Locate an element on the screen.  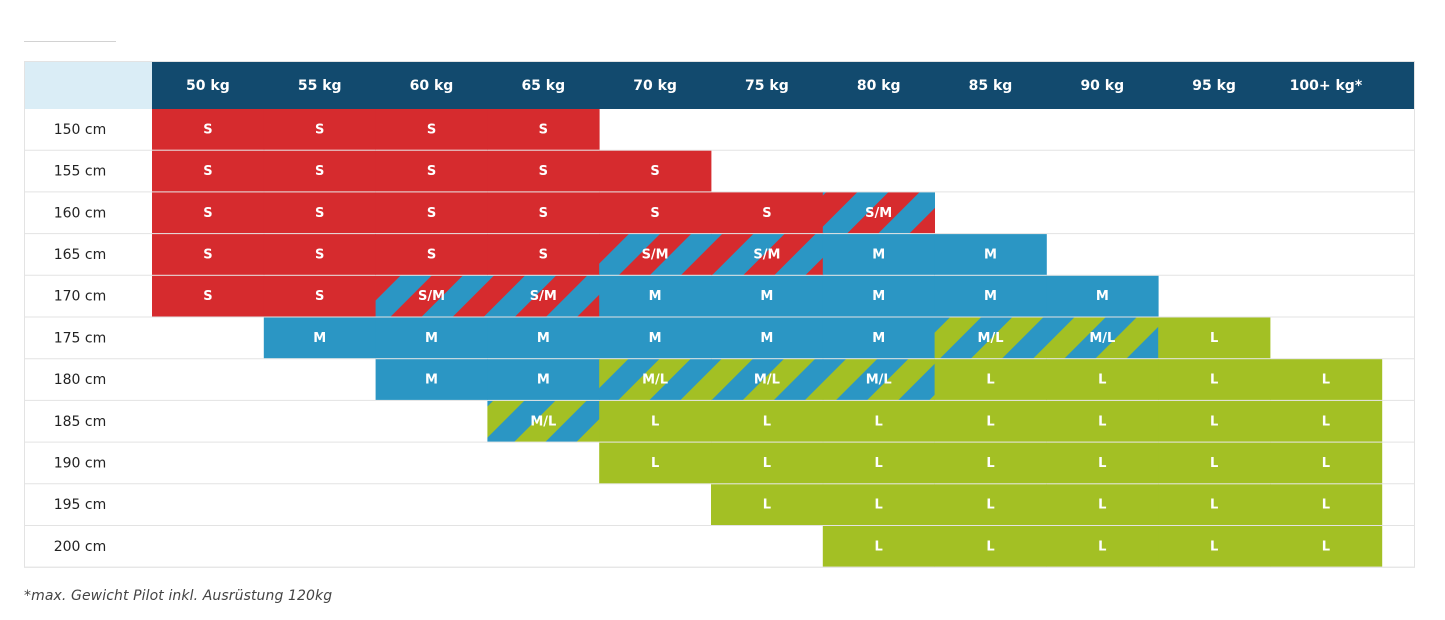
size-cell-label: S/M is located at coordinates (766, 254).